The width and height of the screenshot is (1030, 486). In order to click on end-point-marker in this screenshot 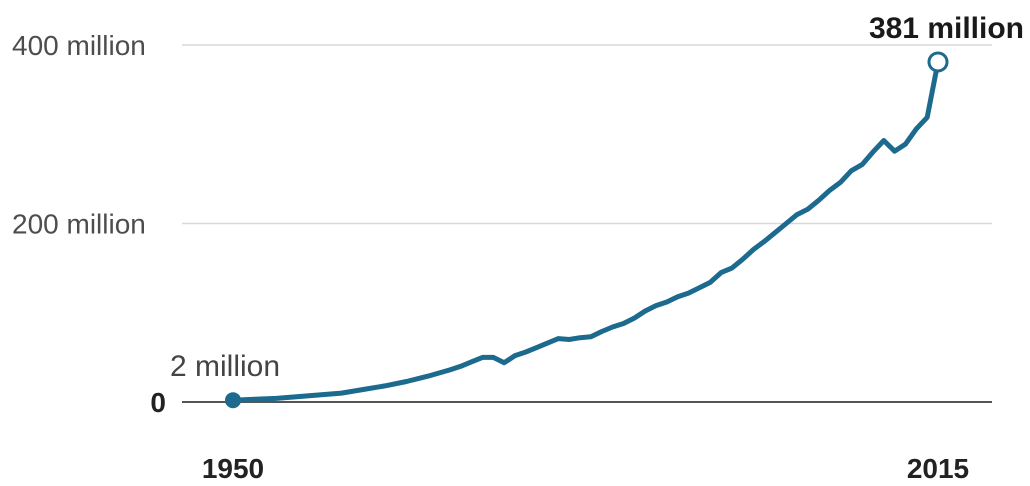, I will do `click(938, 62)`.